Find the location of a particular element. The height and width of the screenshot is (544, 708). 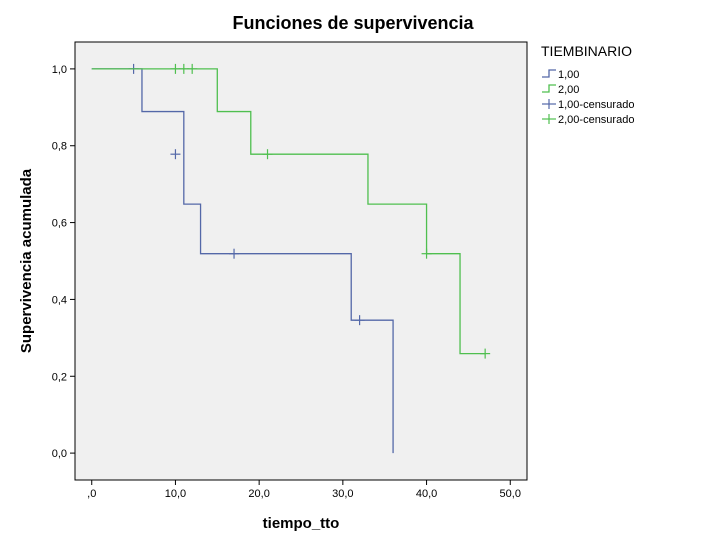

y-axis: 0,0 0,2 0,4 0,6 0,8 1,0 is located at coordinates (63, 262).